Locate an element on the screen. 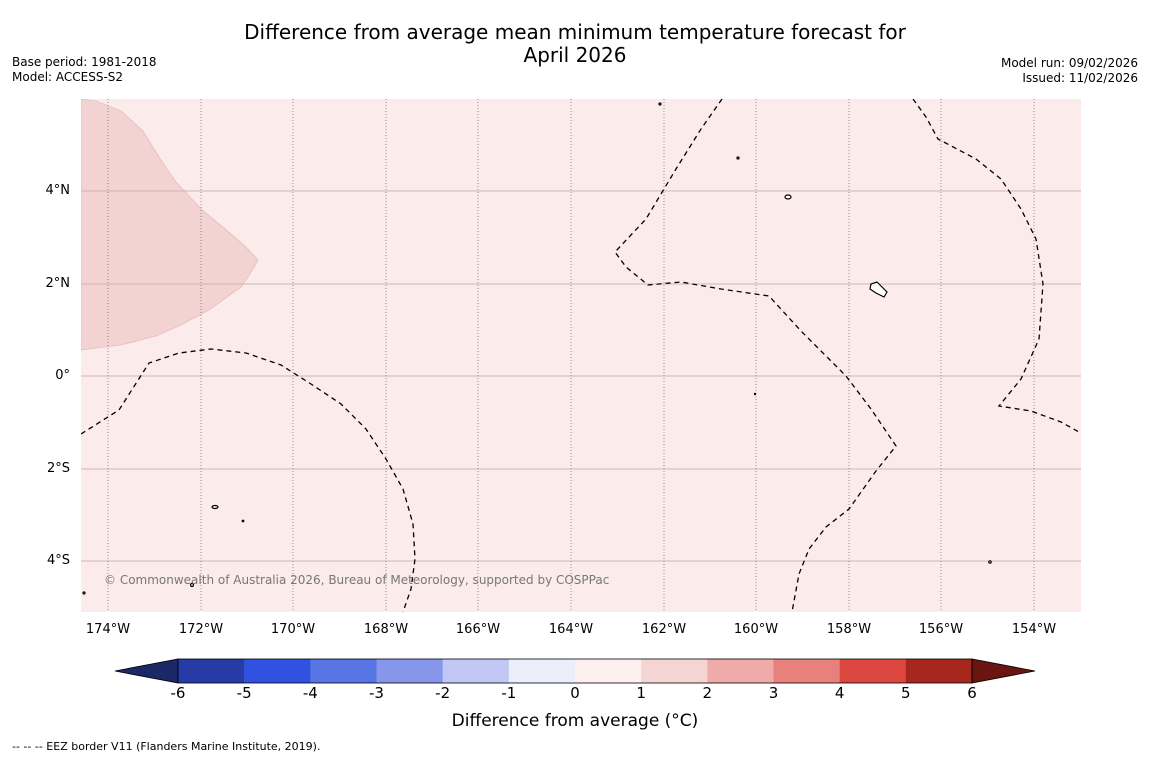 The width and height of the screenshot is (1150, 758). lon-label-160w: 160°W is located at coordinates (756, 629).